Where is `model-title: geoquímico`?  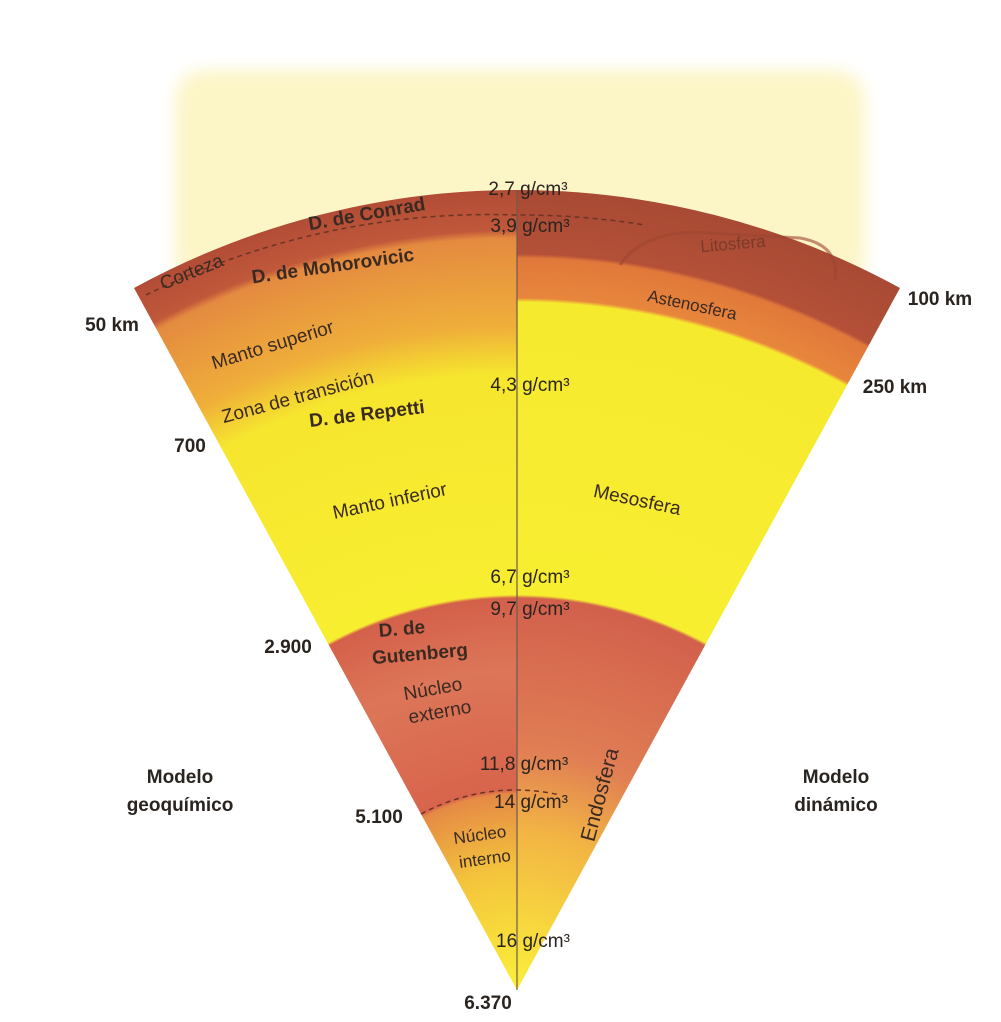 model-title: geoquímico is located at coordinates (180, 805).